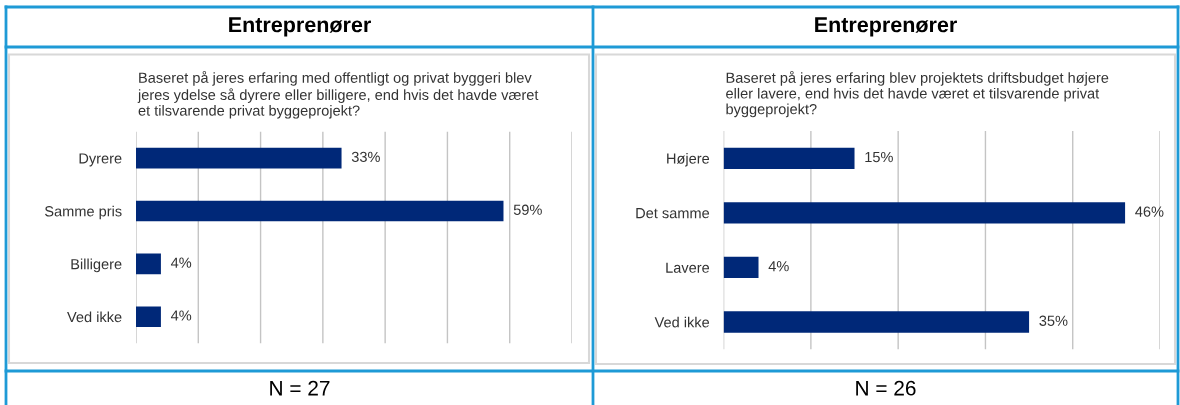 The width and height of the screenshot is (1180, 405). What do you see at coordinates (917, 94) in the screenshot?
I see `chart-subtitle: Baseret på jeres erfaring blev projektets driftsbudget højere eller lavere, end hvis det havde været et tilsvarende privat byggeprojekt?` at bounding box center [917, 94].